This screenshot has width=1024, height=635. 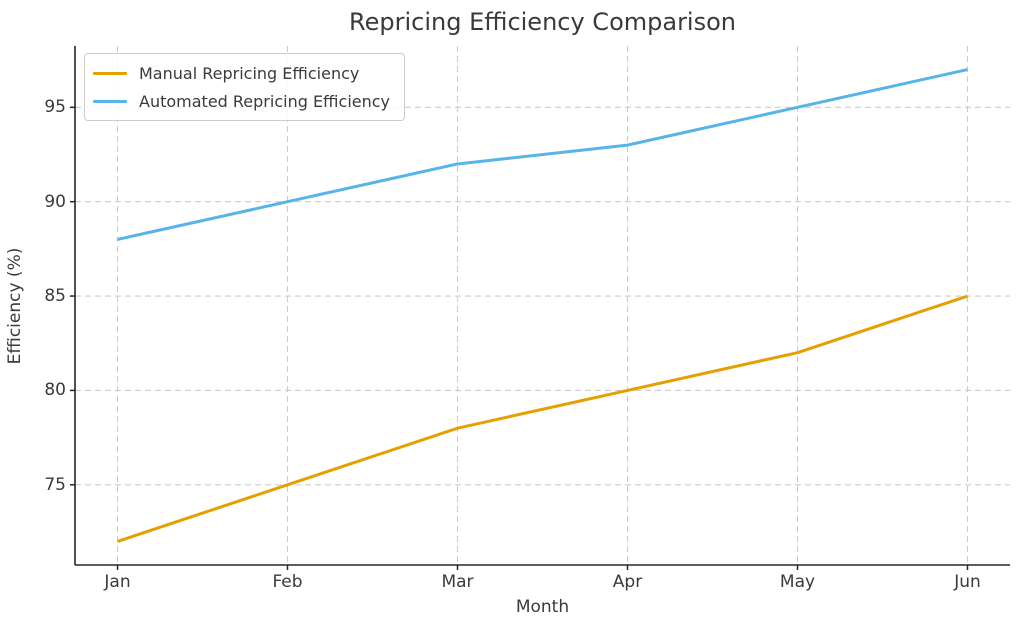 I want to click on legend-label-manual: Manual Repricing Efficiency, so click(x=249, y=73).